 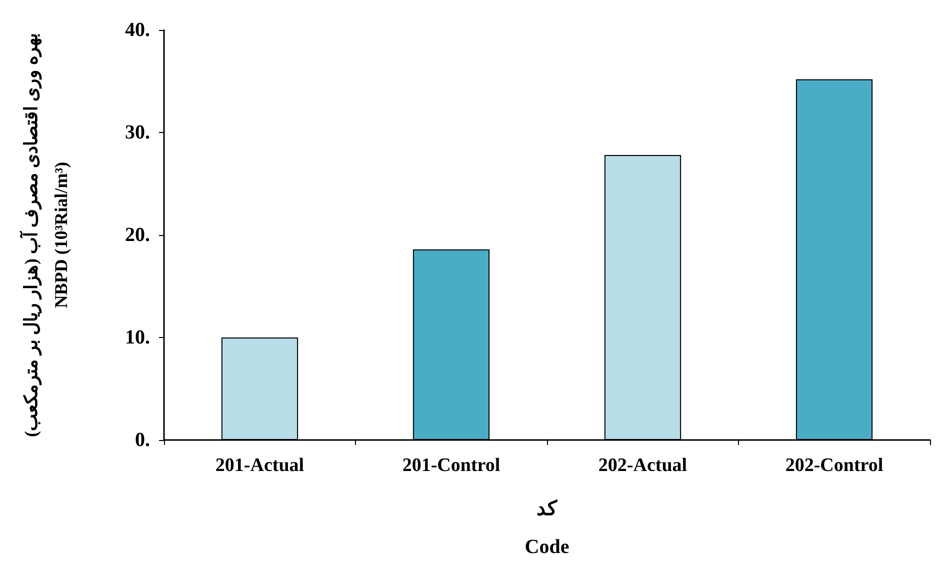 I want to click on y-tick-label: 30., so click(x=137, y=133).